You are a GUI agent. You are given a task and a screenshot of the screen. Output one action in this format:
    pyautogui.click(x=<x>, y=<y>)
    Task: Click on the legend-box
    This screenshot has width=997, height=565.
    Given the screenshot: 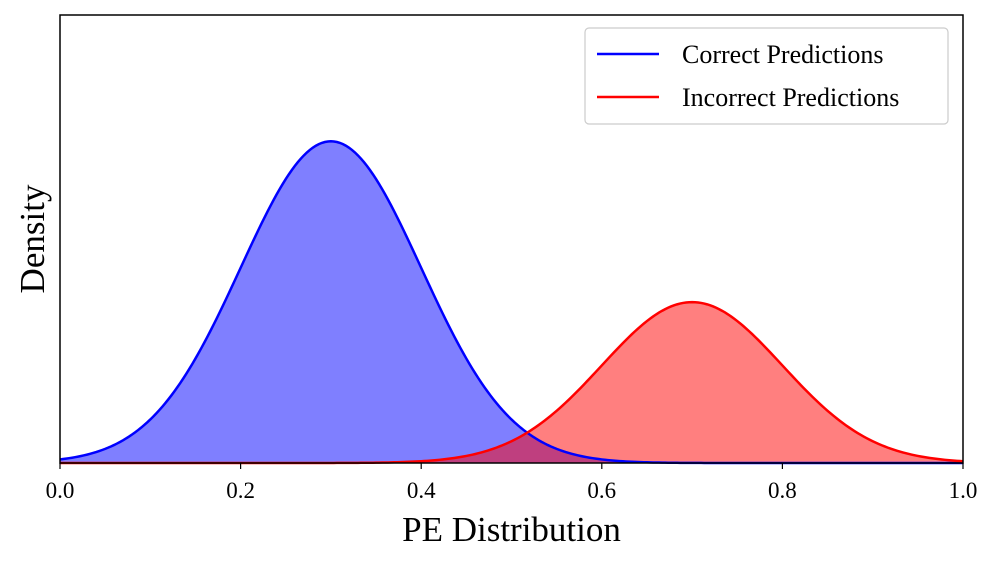 What is the action you would take?
    pyautogui.click(x=766, y=76)
    